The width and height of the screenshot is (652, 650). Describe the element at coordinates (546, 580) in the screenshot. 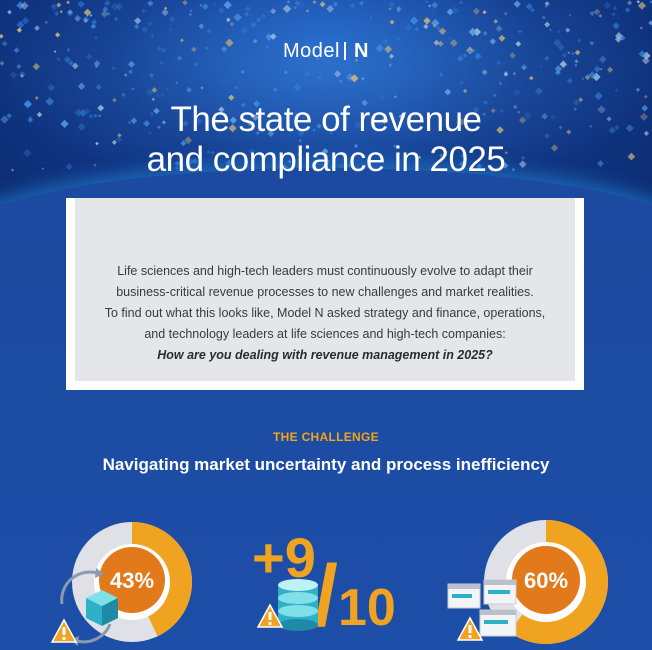

I see `stat-60-value: 60%` at that location.